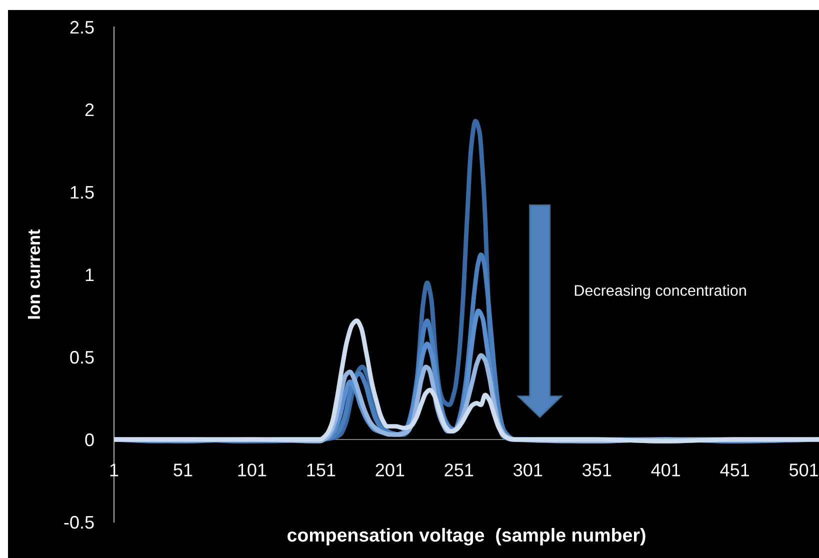 The height and width of the screenshot is (558, 819). What do you see at coordinates (34, 274) in the screenshot?
I see `y-axis-title: Ion current` at bounding box center [34, 274].